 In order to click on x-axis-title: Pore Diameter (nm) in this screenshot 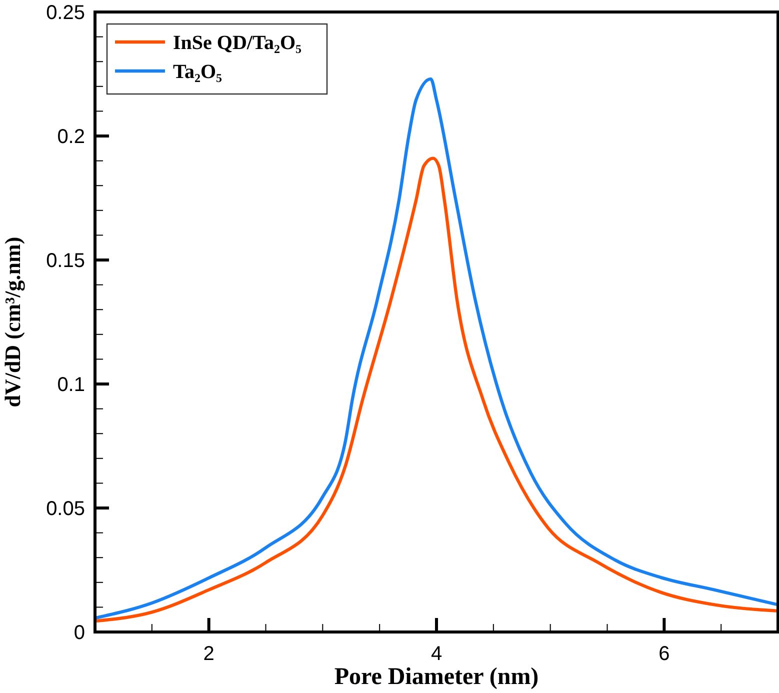, I will do `click(436, 677)`.